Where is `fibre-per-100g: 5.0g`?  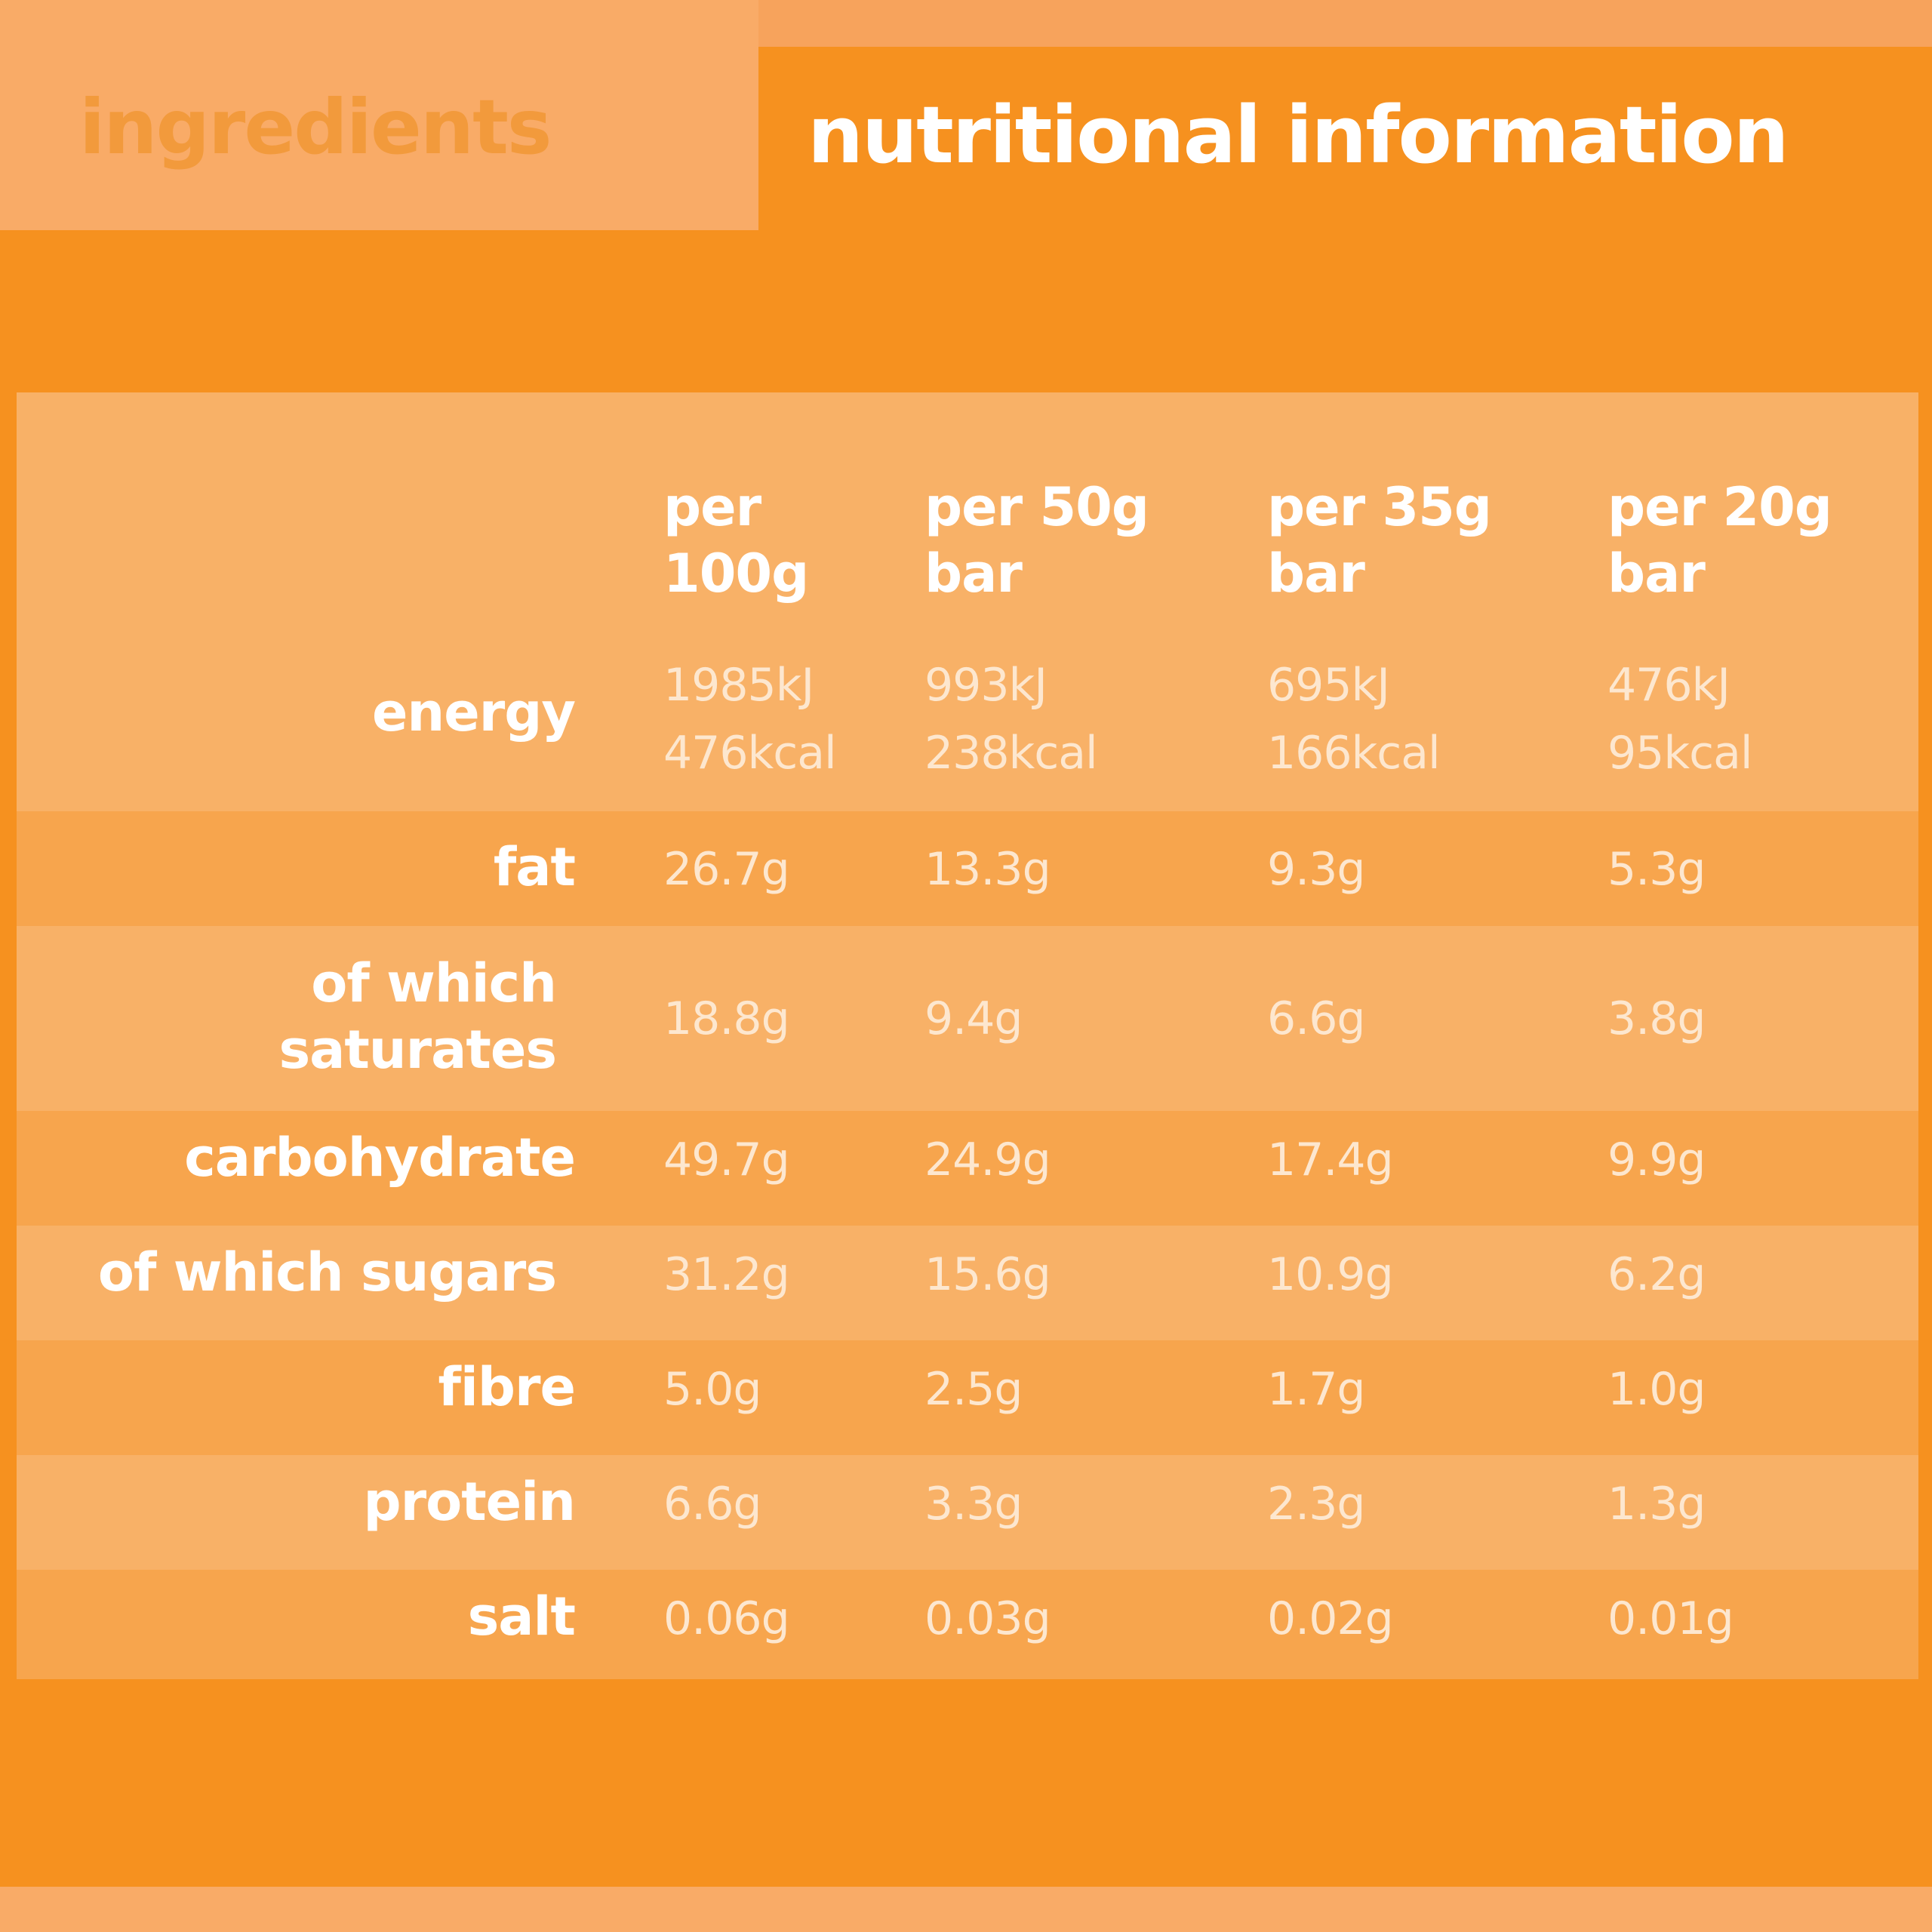 fibre-per-100g: 5.0g is located at coordinates (712, 1389).